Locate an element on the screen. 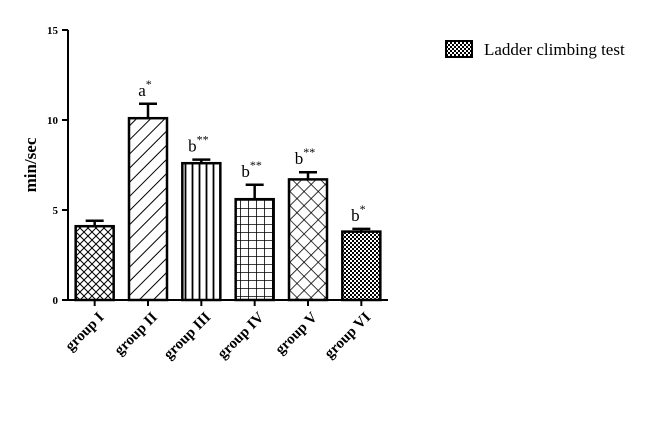 The image size is (668, 441). y-axis-label: min/sec is located at coordinates (30, 164).